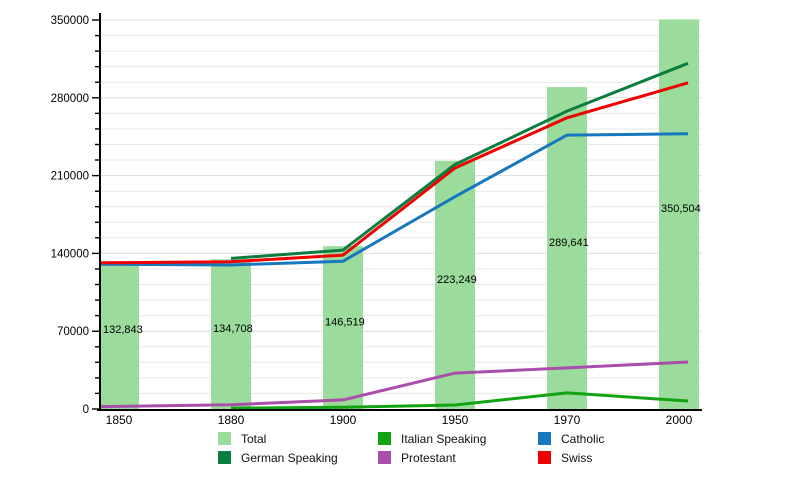 The image size is (800, 500). Describe the element at coordinates (231, 420) in the screenshot. I see `x-tick-label: 1880` at that location.